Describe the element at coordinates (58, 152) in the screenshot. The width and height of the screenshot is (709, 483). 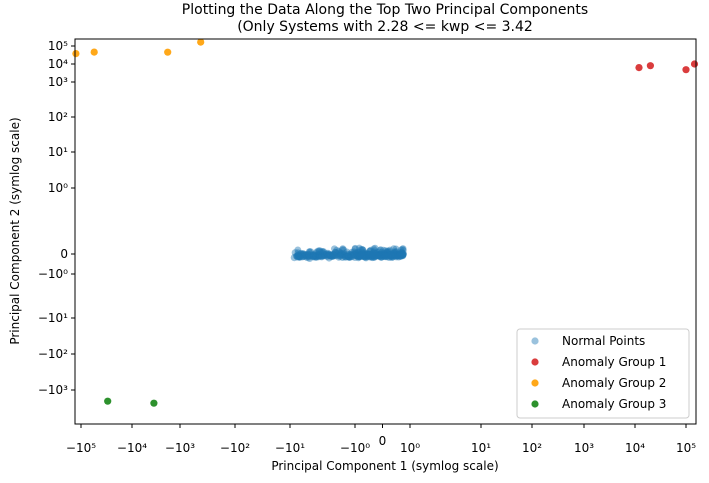
I see `y-tick-label: 10¹` at that location.